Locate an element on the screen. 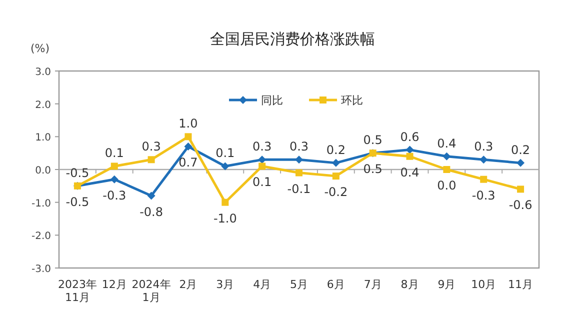 This screenshot has width=585, height=326. data-label: -1.0 is located at coordinates (225, 218).